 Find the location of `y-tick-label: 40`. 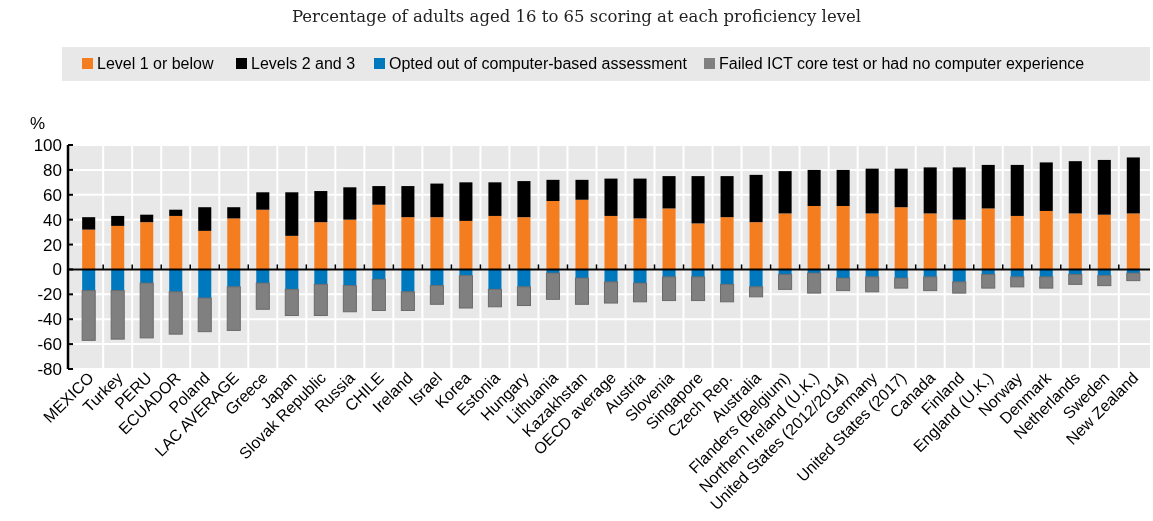

y-tick-label: 40 is located at coordinates (52, 220).